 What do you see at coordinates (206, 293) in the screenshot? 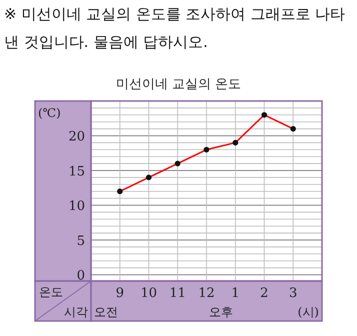
I see `x-tick-label: 12` at bounding box center [206, 293].